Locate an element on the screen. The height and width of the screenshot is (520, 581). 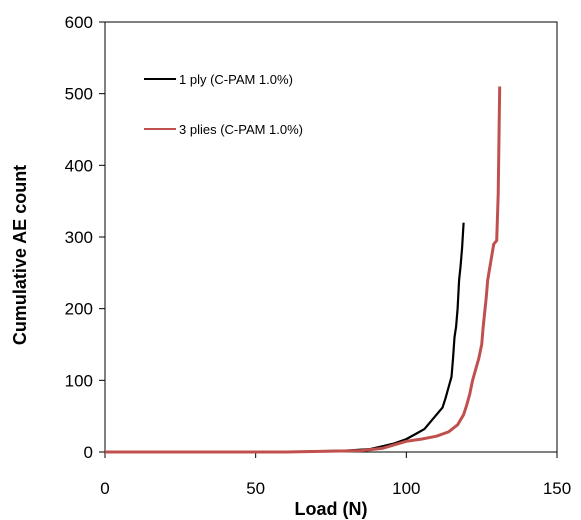
y-axis-title: Cumulative AE count is located at coordinates (20, 255).